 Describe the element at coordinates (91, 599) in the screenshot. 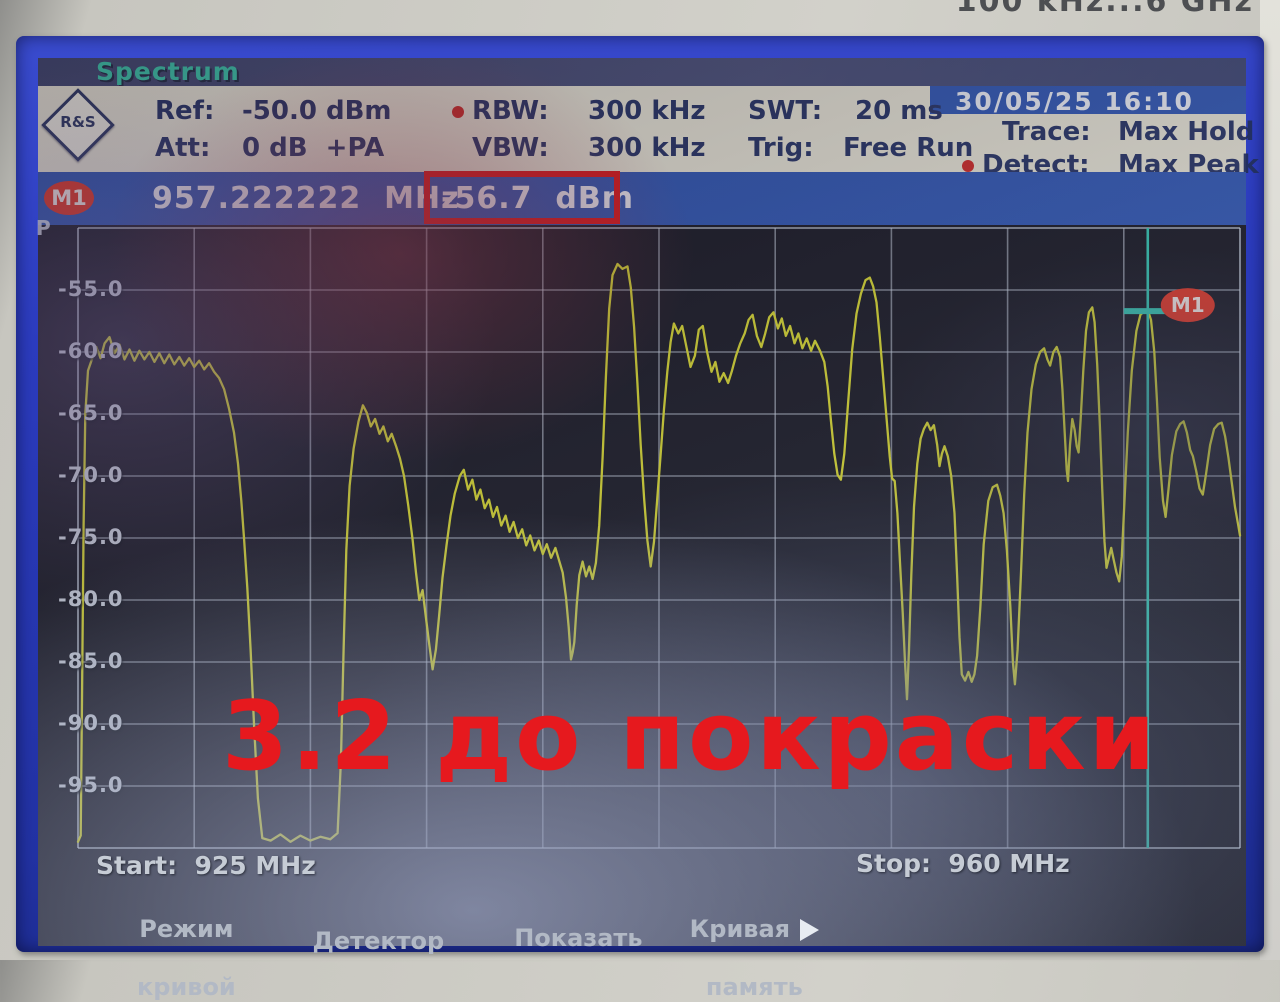

I see `y-axis-tick-label: -80.0` at that location.